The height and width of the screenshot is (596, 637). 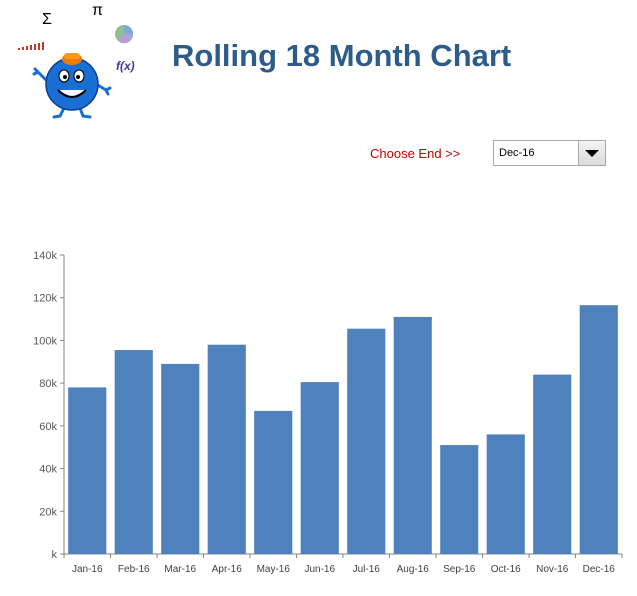 What do you see at coordinates (549, 153) in the screenshot?
I see `end-month-select: Dec-16` at bounding box center [549, 153].